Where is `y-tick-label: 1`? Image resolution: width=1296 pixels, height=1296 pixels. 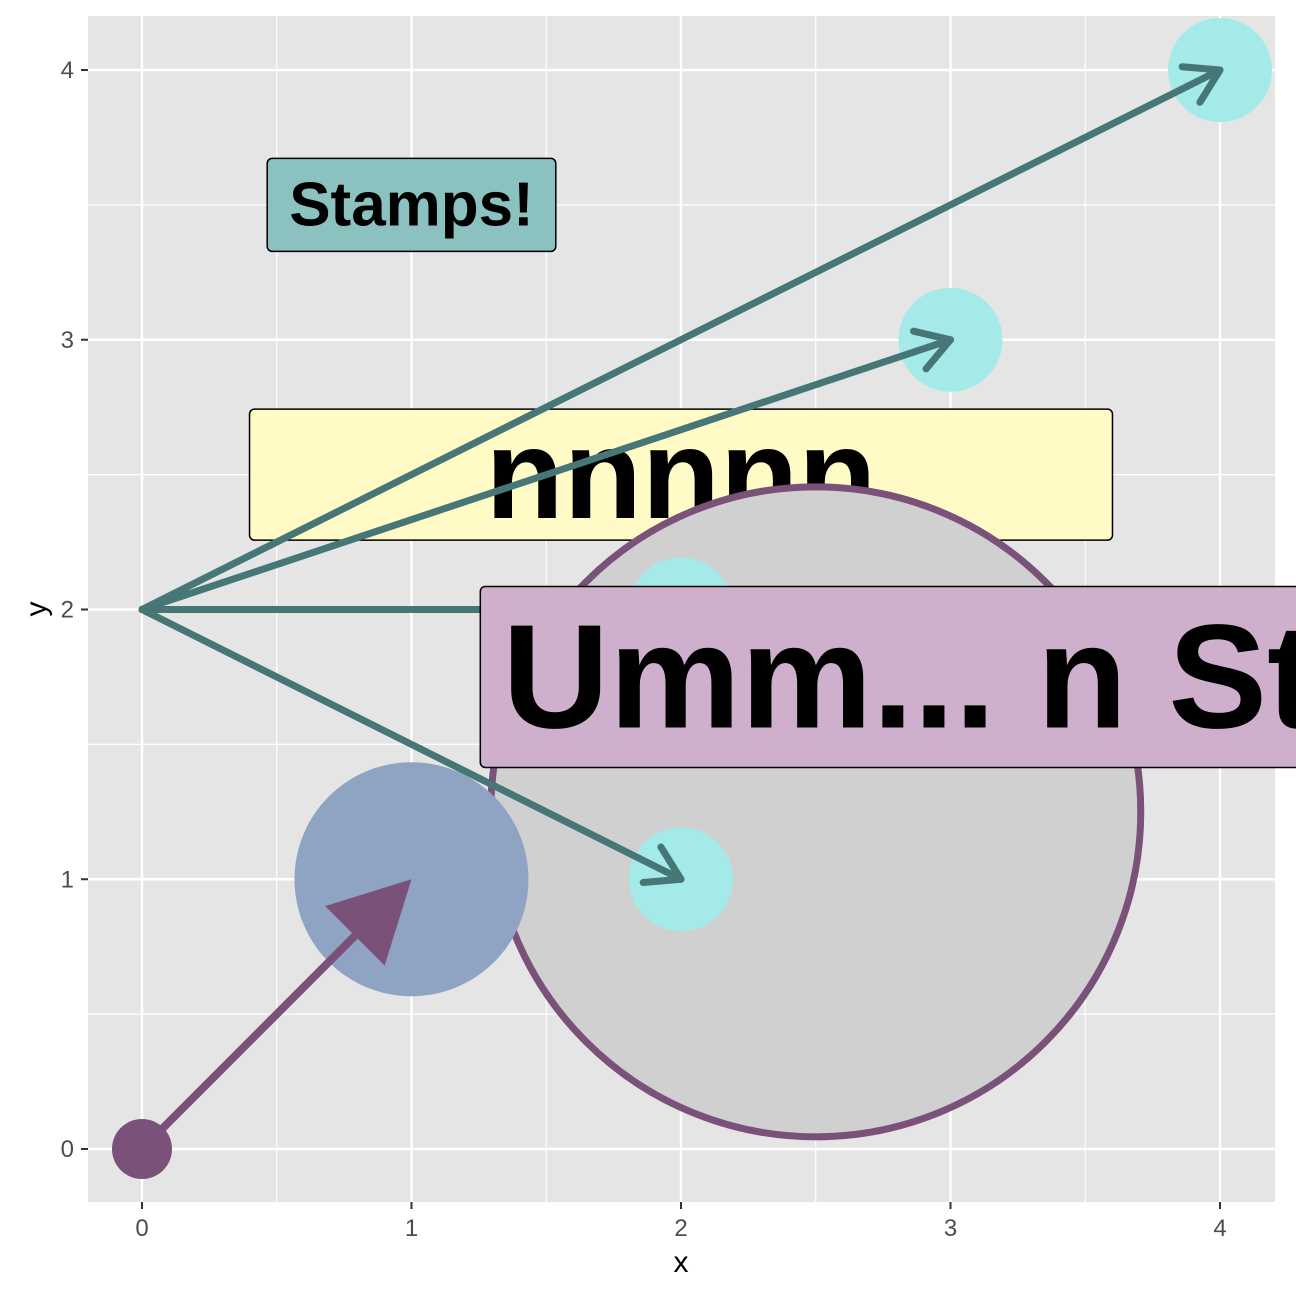
y-tick-label: 1 is located at coordinates (67, 879).